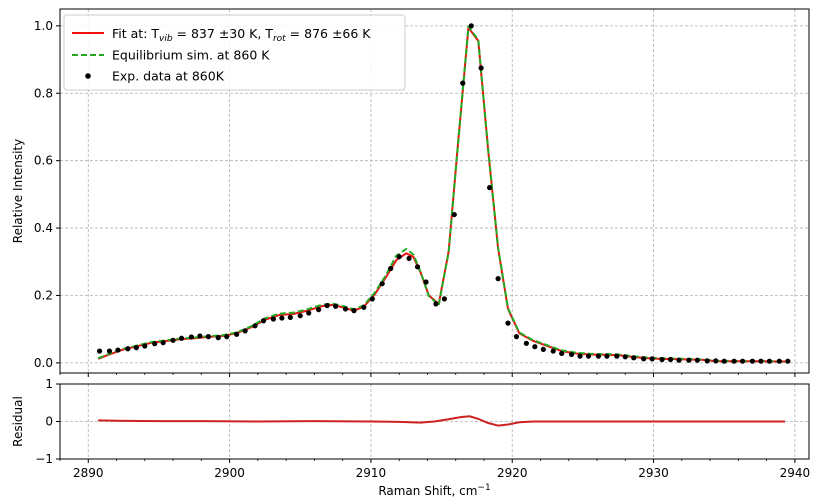  I want to click on y-tick-label: 1.0, so click(43, 26).